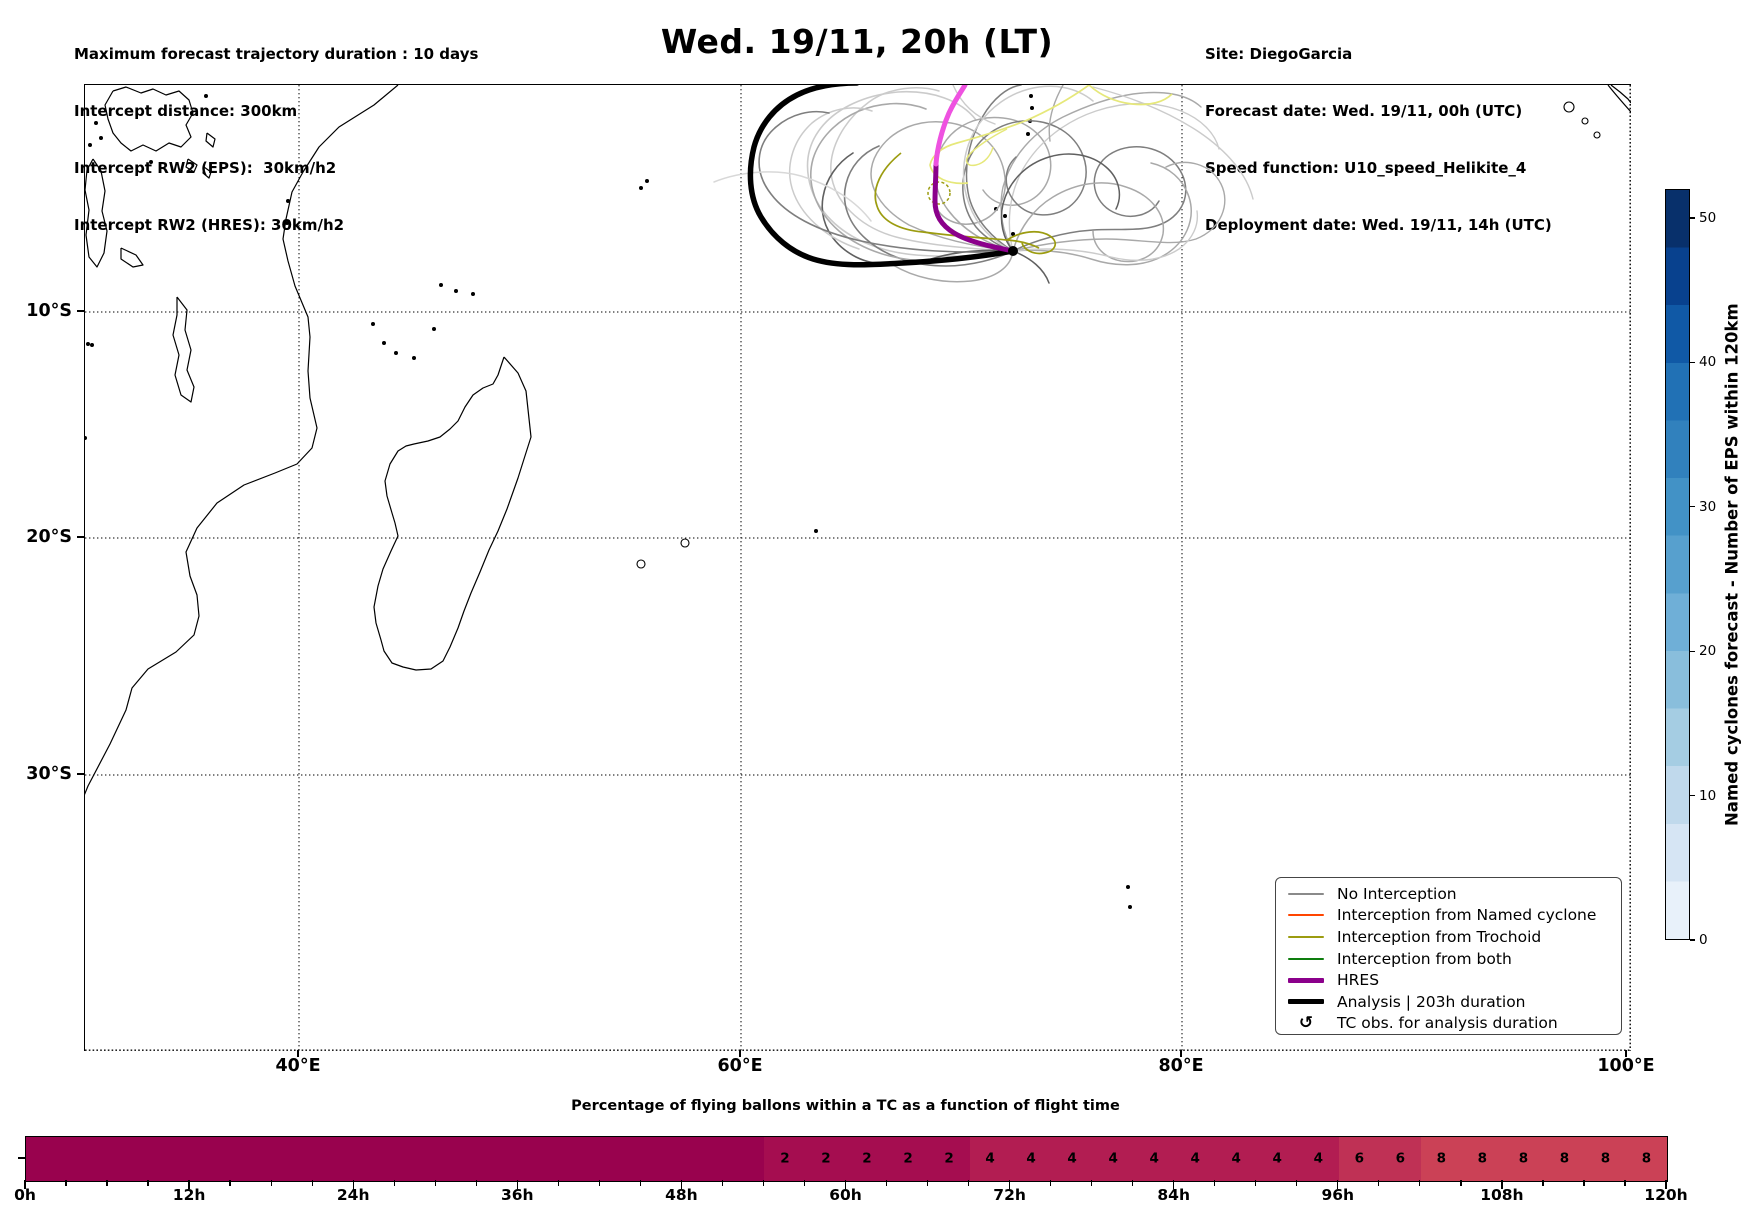 This screenshot has width=1752, height=1213. What do you see at coordinates (1666, 1195) in the screenshot?
I see `flight-bar-tick-label: 120h` at bounding box center [1666, 1195].